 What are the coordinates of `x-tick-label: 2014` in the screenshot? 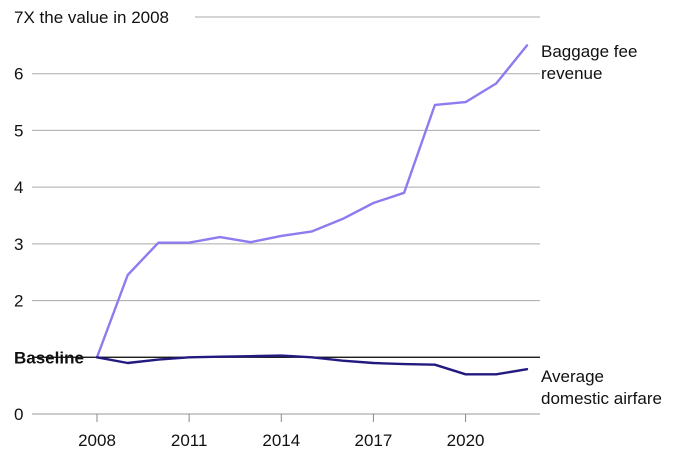 It's located at (281, 440).